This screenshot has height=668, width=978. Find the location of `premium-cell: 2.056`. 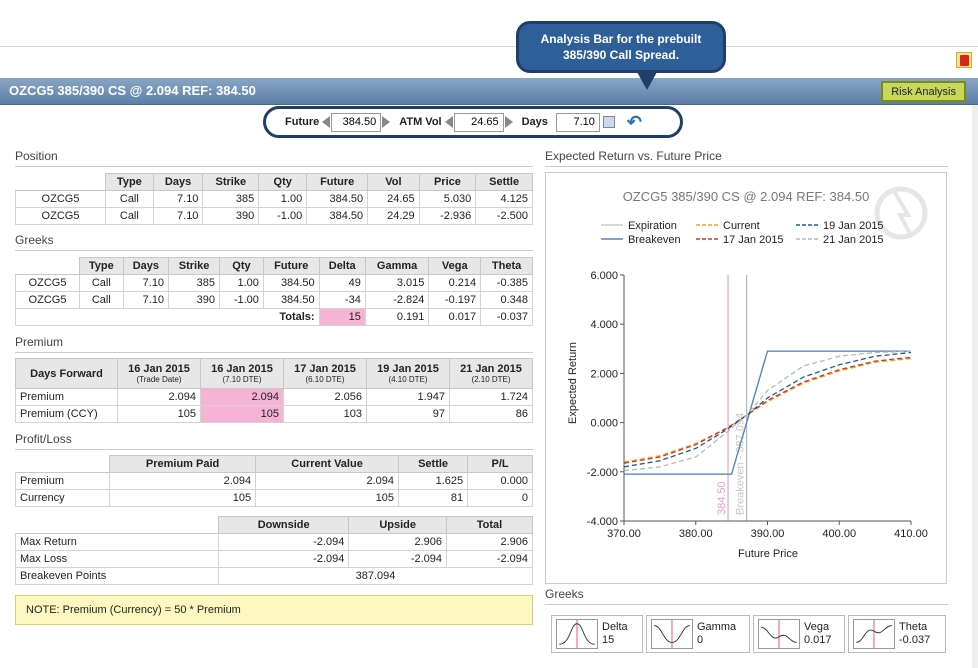

premium-cell: 2.056 is located at coordinates (325, 397).